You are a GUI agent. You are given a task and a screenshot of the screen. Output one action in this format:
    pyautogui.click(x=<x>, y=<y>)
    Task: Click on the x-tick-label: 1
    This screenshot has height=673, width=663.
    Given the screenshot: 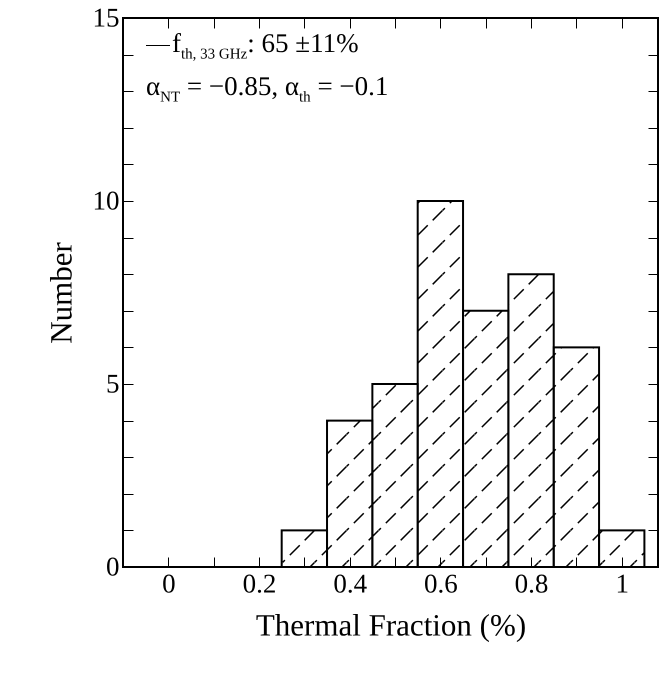 What is the action you would take?
    pyautogui.click(x=622, y=583)
    